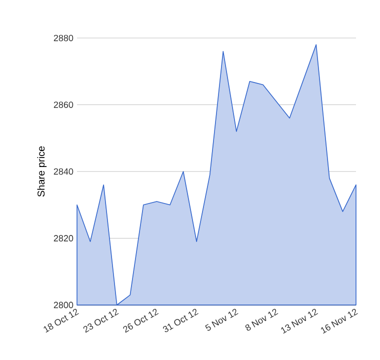 This screenshot has width=380, height=360. Describe the element at coordinates (181, 320) in the screenshot. I see `x-tick-label: 31 Oct 12` at that location.